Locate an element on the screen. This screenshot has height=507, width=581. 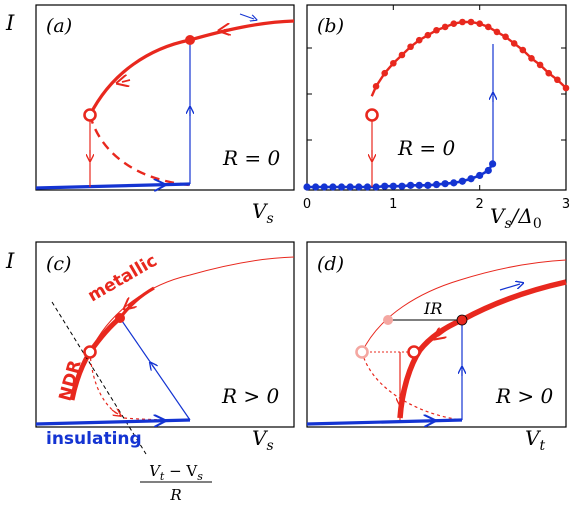
panel-d-ir-label: IR is located at coordinates (432, 308).